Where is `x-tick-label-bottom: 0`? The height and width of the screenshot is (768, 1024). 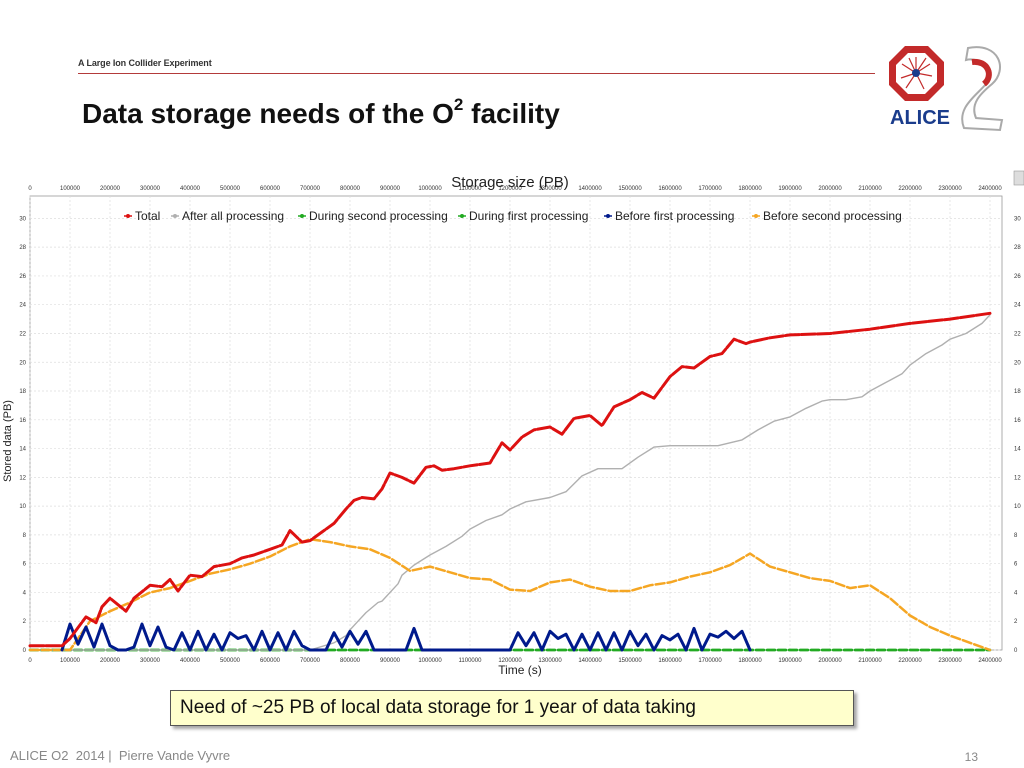
x-tick-label-bottom: 0 is located at coordinates (30, 661).